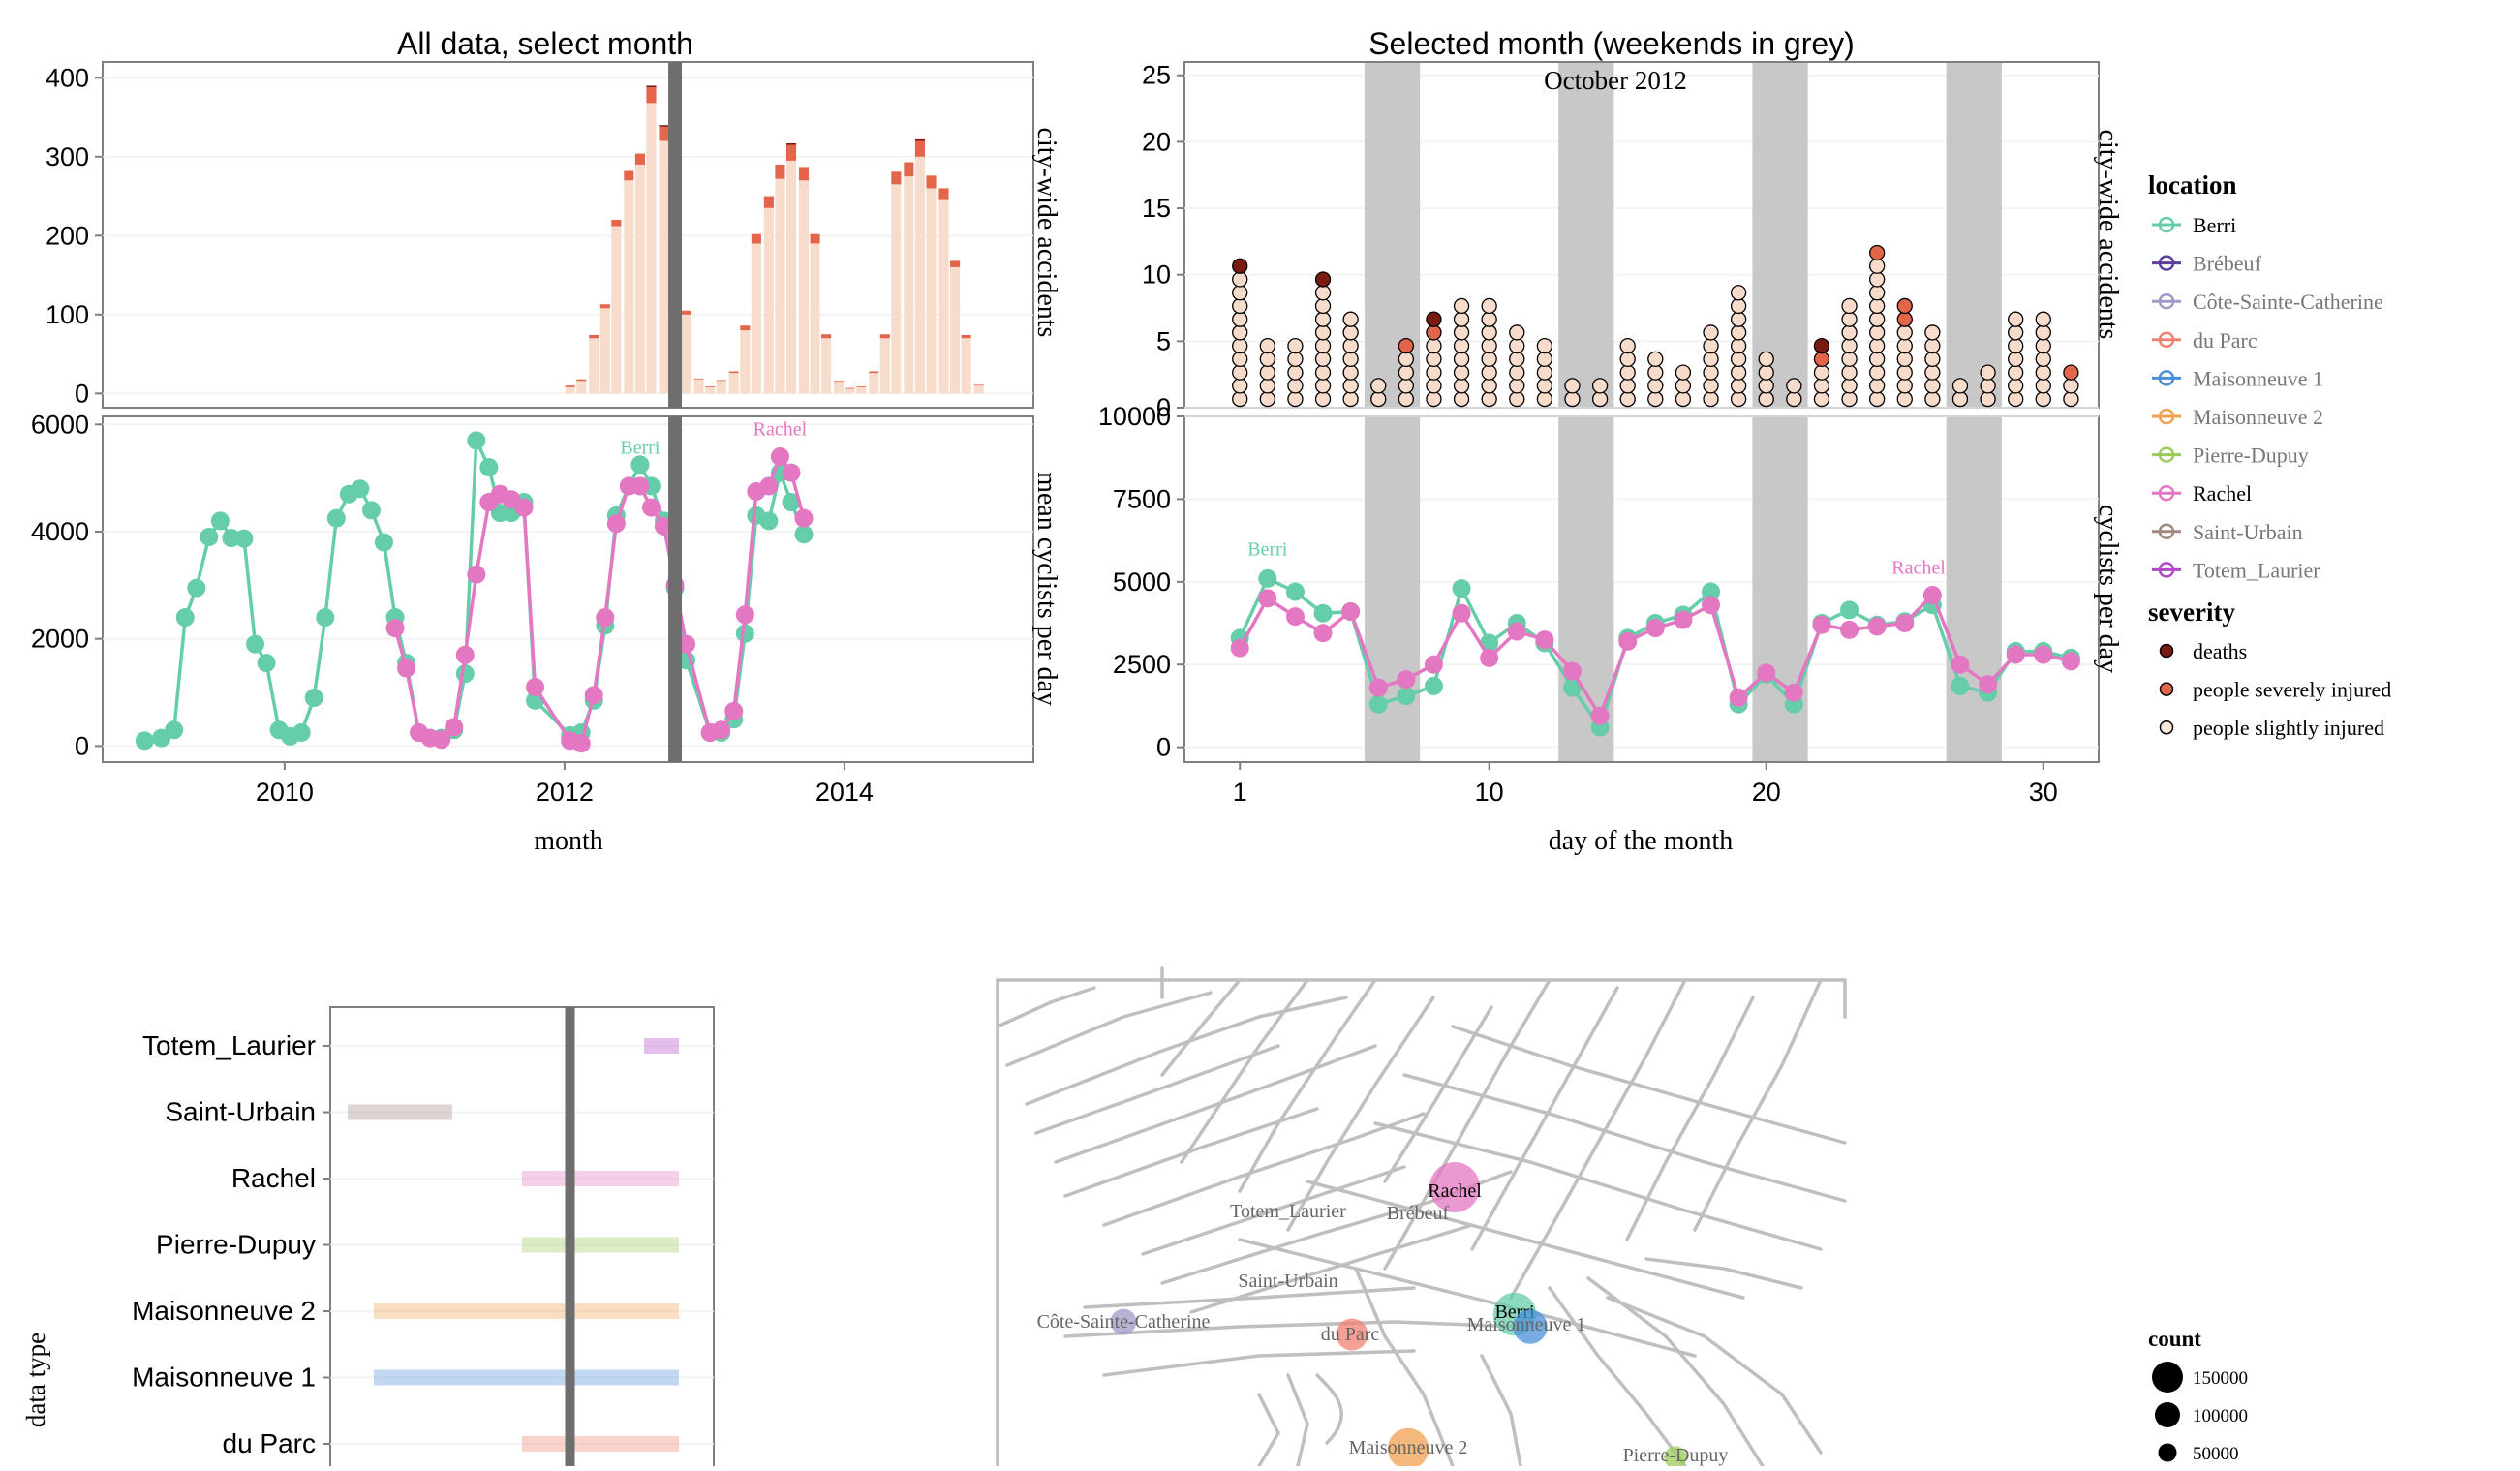 Image resolution: width=2520 pixels, height=1471 pixels. I want to click on x-tick-label: 10, so click(1490, 792).